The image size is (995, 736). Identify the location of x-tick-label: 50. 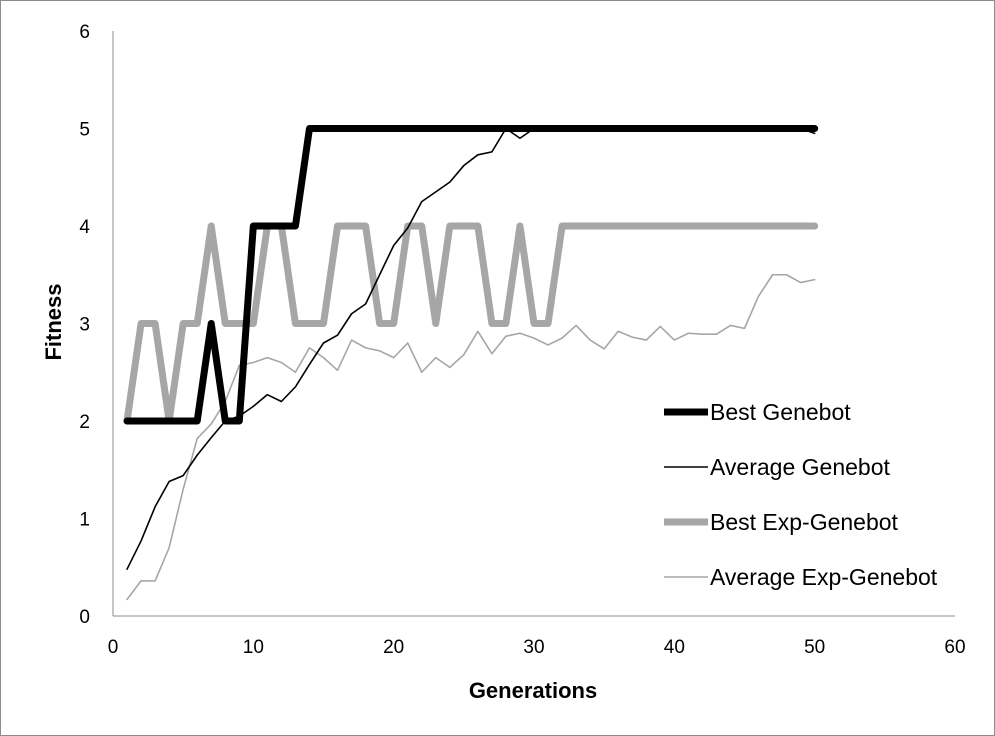
(814, 647).